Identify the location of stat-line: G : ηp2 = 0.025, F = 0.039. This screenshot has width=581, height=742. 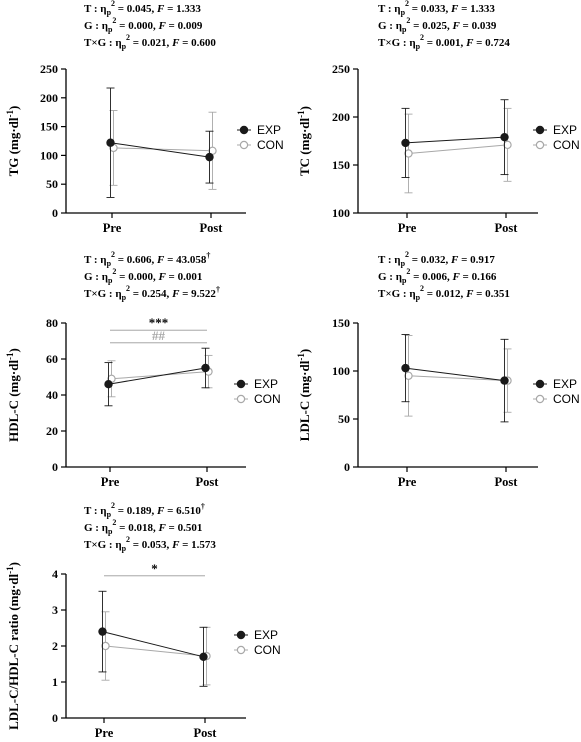
(437, 25).